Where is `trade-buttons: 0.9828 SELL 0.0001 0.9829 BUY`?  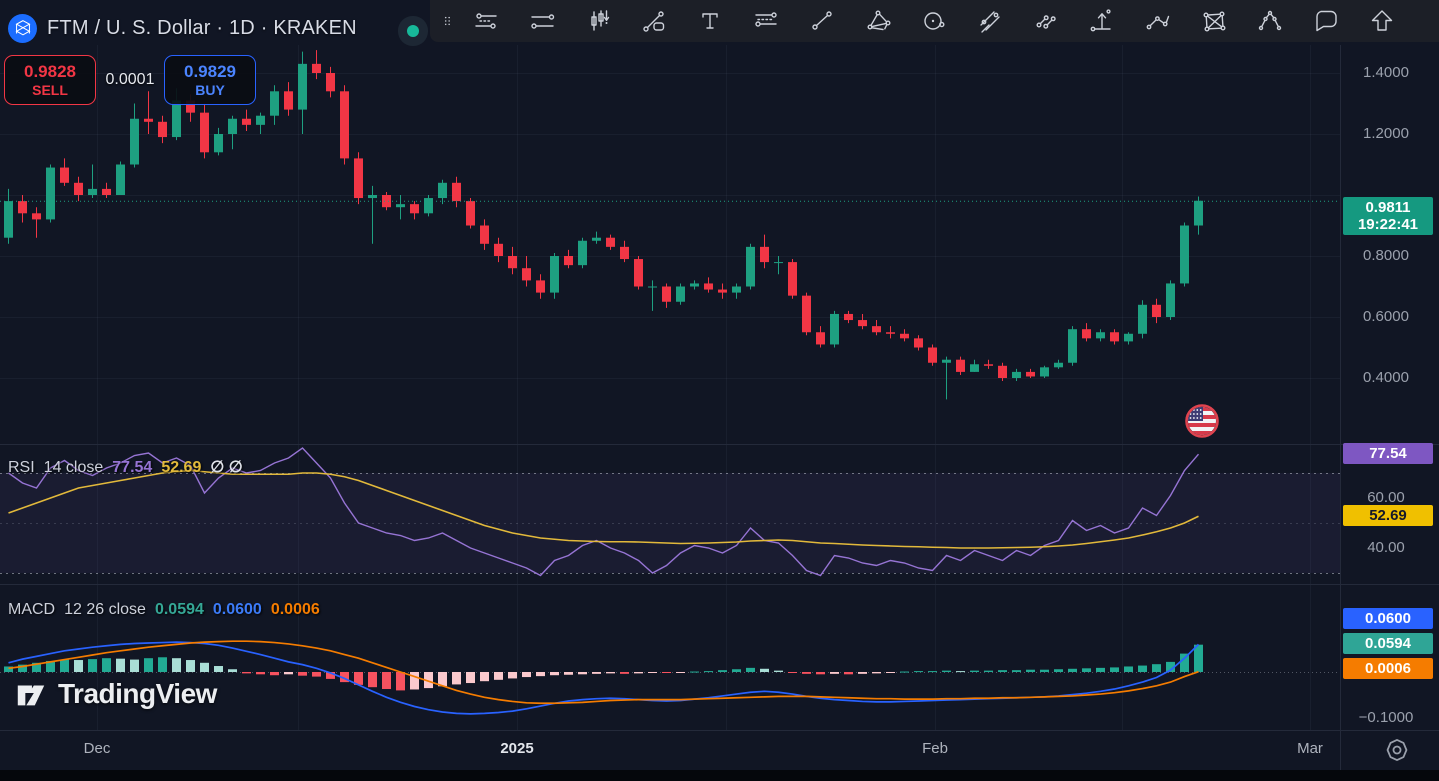
trade-buttons: 0.9828 SELL 0.0001 0.9829 BUY is located at coordinates (130, 80).